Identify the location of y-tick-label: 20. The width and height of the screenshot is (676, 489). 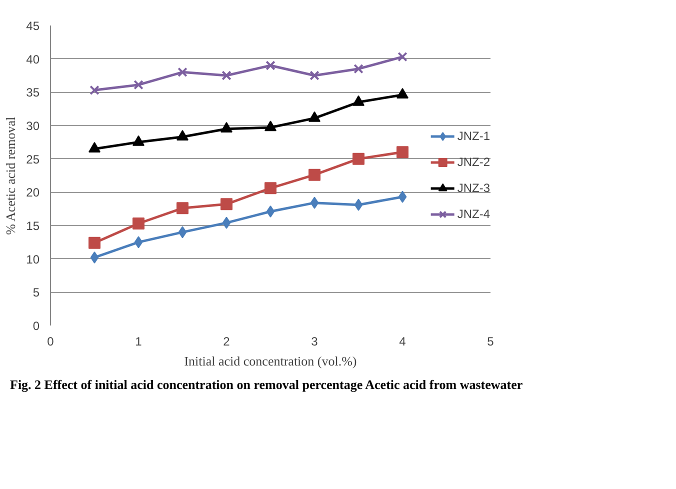
(33, 193).